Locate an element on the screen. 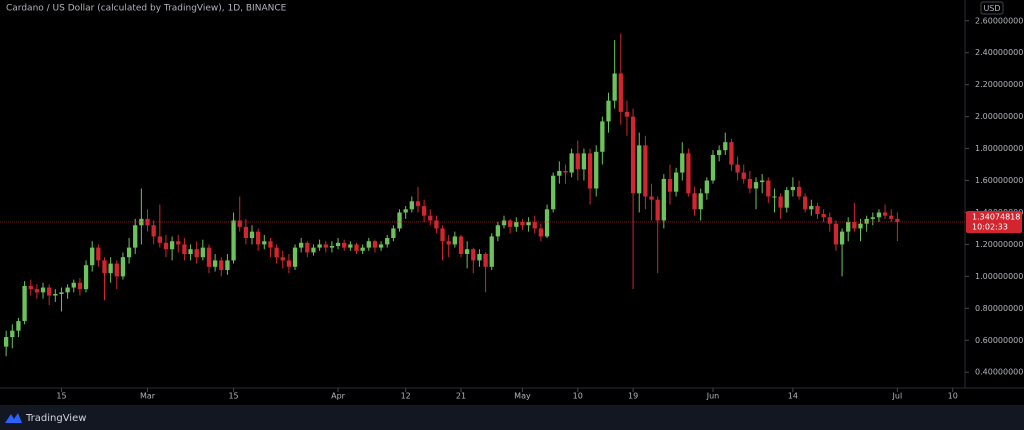 The width and height of the screenshot is (1024, 430). brand-logo is located at coordinates (13, 418).